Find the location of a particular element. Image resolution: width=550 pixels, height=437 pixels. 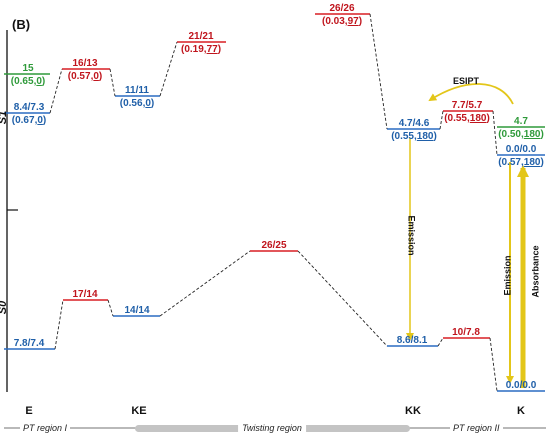

e-blue-energy: 8.4/7.3 is located at coordinates (29, 107).